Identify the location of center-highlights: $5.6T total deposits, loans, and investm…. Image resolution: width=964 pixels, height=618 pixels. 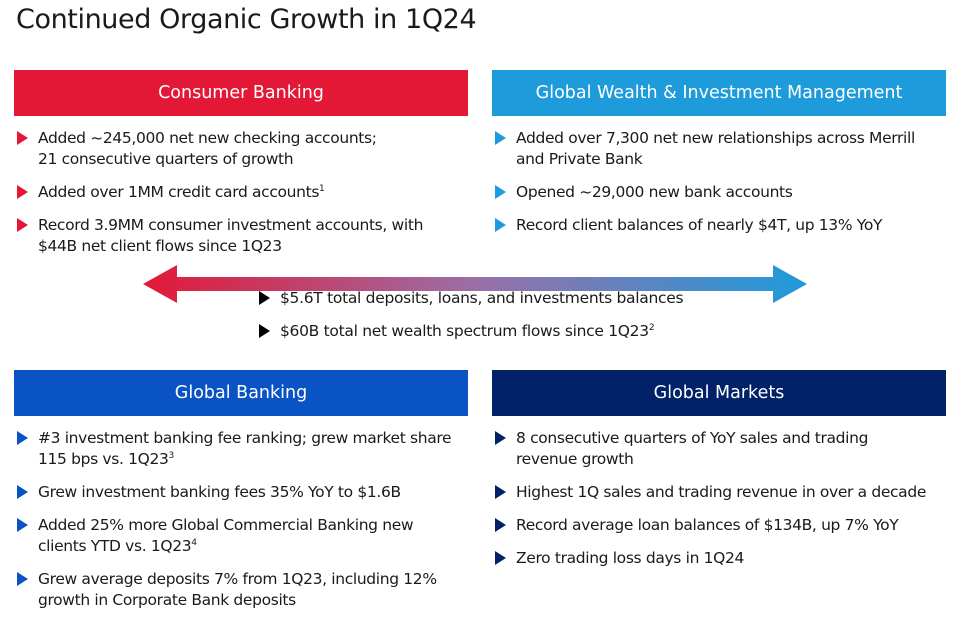
(470, 321).